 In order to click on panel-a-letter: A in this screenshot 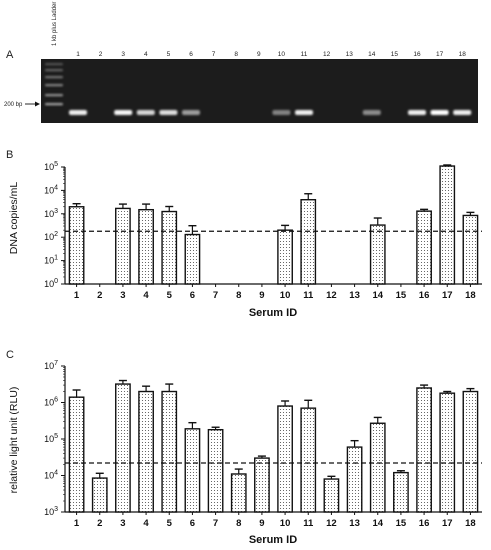, I will do `click(10, 55)`.